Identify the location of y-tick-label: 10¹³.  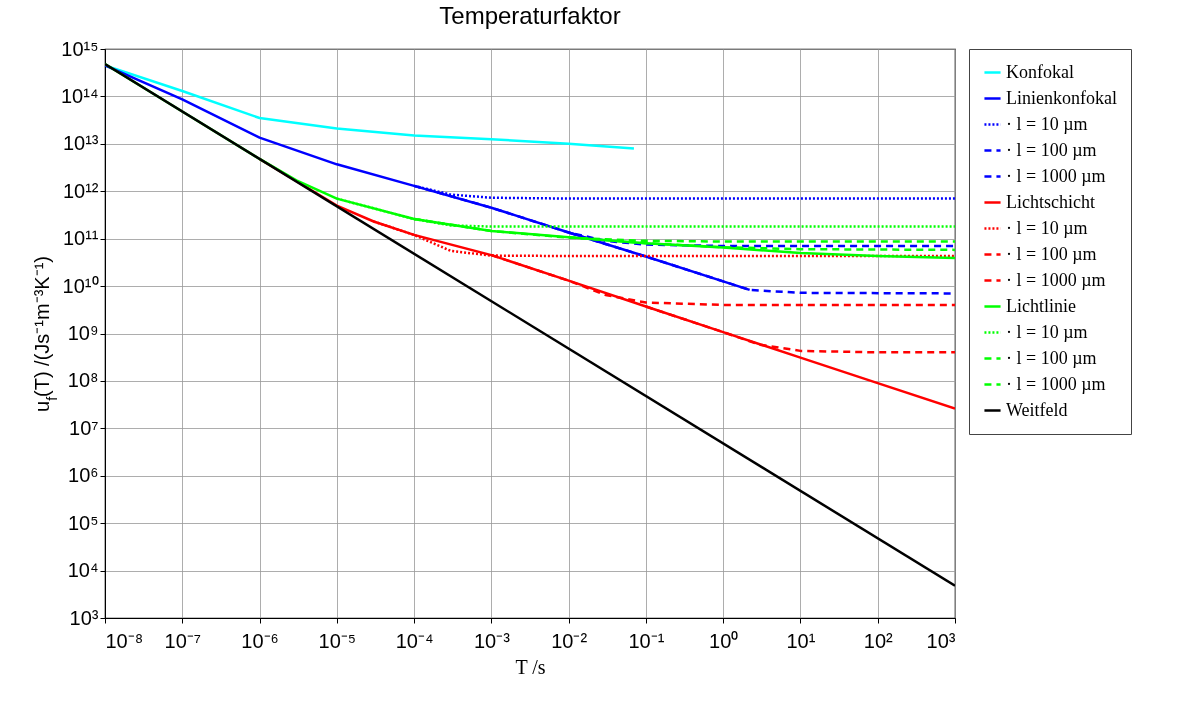
(80, 143).